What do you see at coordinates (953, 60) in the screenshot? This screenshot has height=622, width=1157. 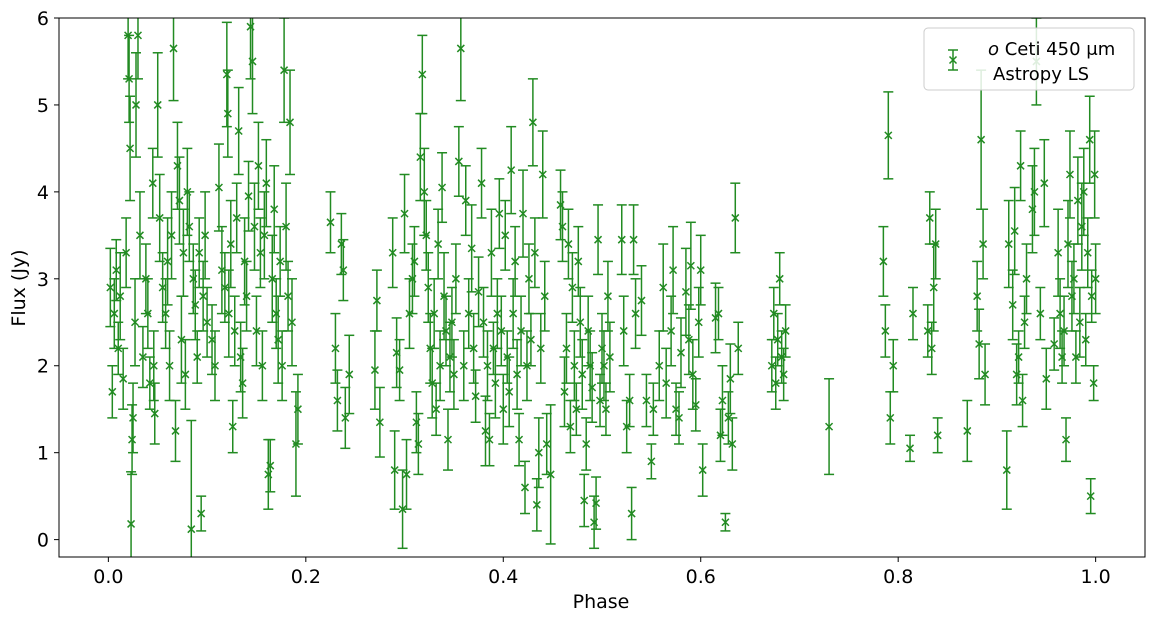 I see `legend-x-marker-stroke` at bounding box center [953, 60].